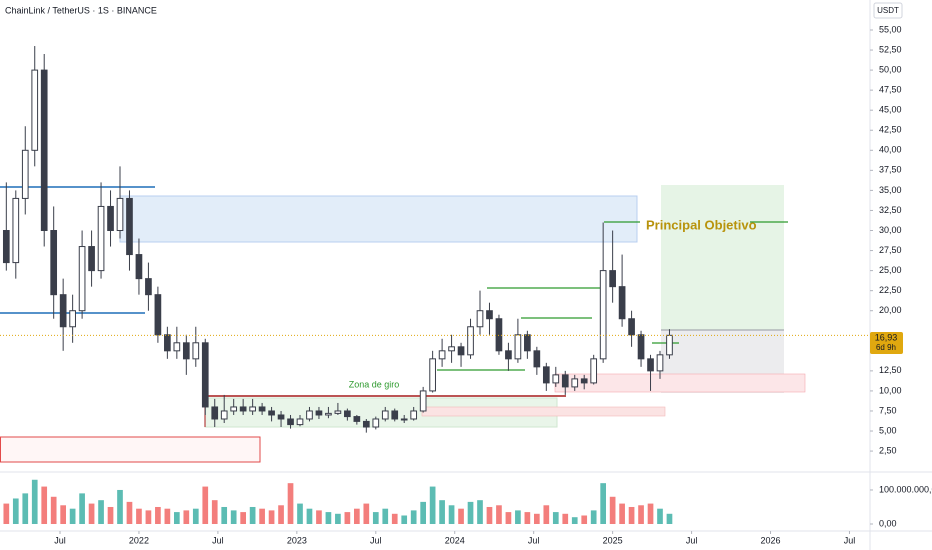 The width and height of the screenshot is (932, 550). Describe the element at coordinates (886, 343) in the screenshot. I see `price-label-box` at that location.